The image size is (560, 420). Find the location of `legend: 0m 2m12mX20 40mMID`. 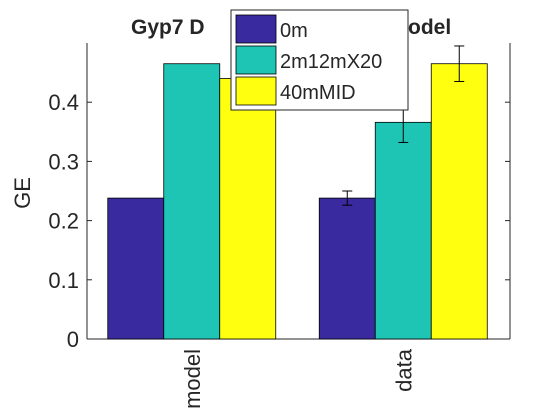

legend: 0m 2m12mX20 40mMID is located at coordinates (319, 60).